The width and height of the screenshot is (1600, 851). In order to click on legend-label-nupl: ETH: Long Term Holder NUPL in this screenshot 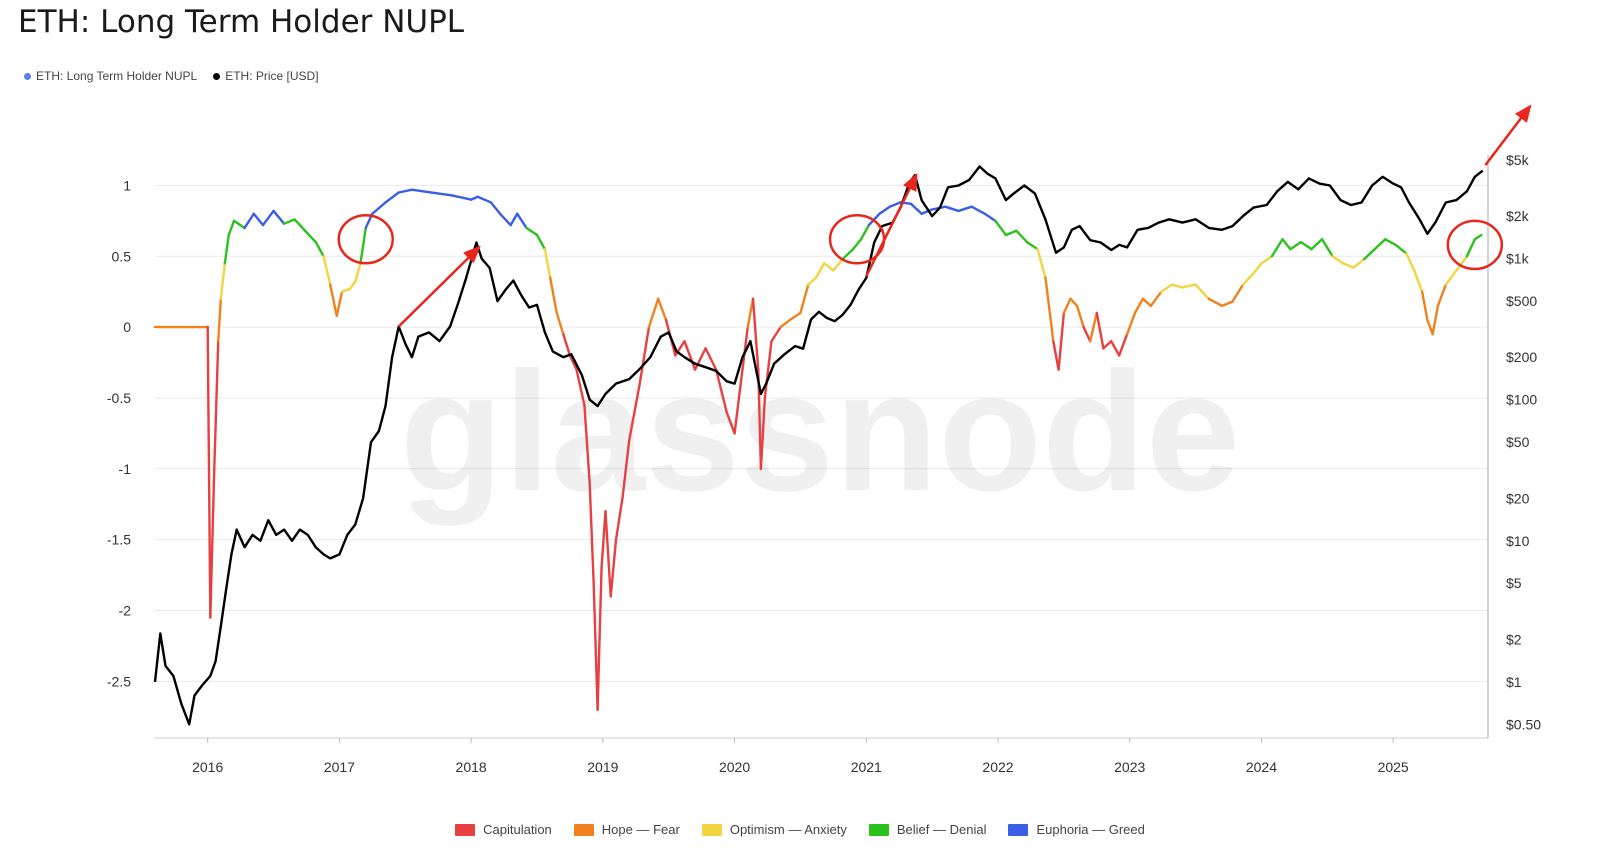, I will do `click(117, 76)`.